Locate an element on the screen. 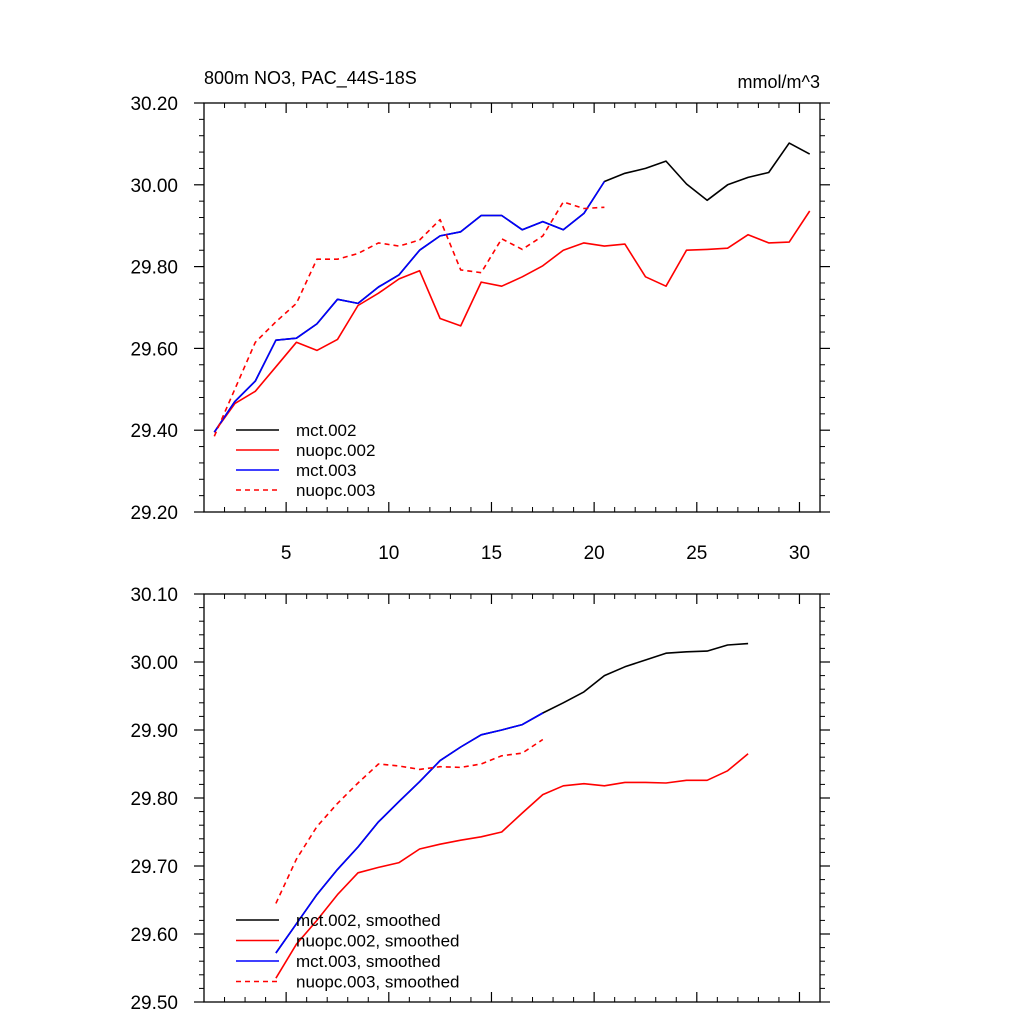 The height and width of the screenshot is (1024, 1024). x-tick-label: 5 is located at coordinates (286, 553).